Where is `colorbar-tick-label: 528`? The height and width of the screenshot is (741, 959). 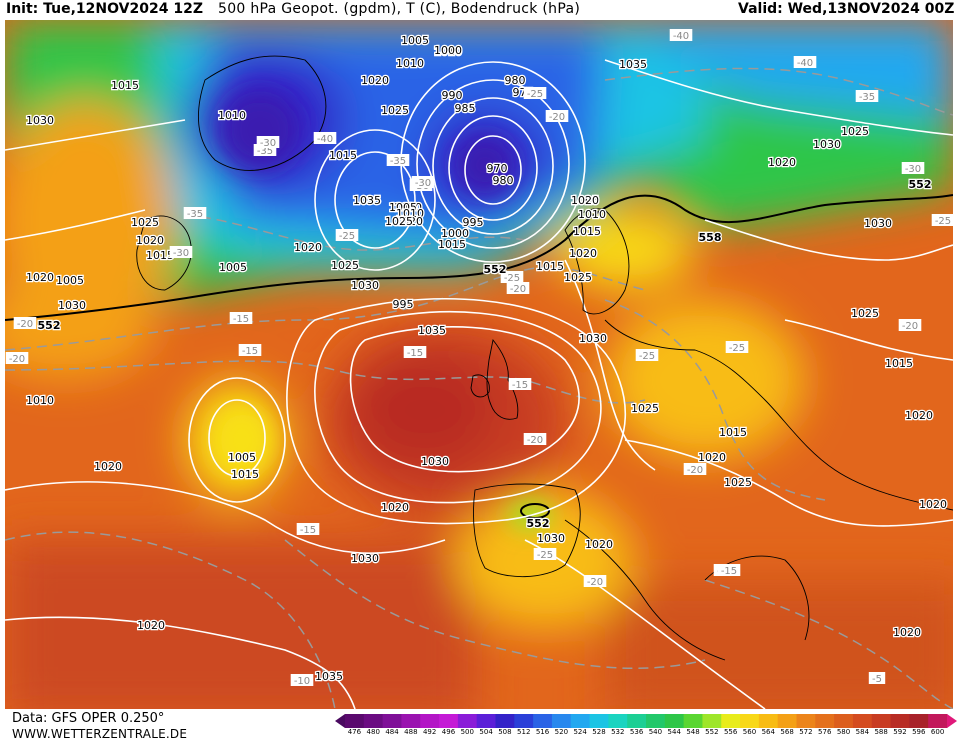
colorbar-tick-label: 528 is located at coordinates (599, 732).